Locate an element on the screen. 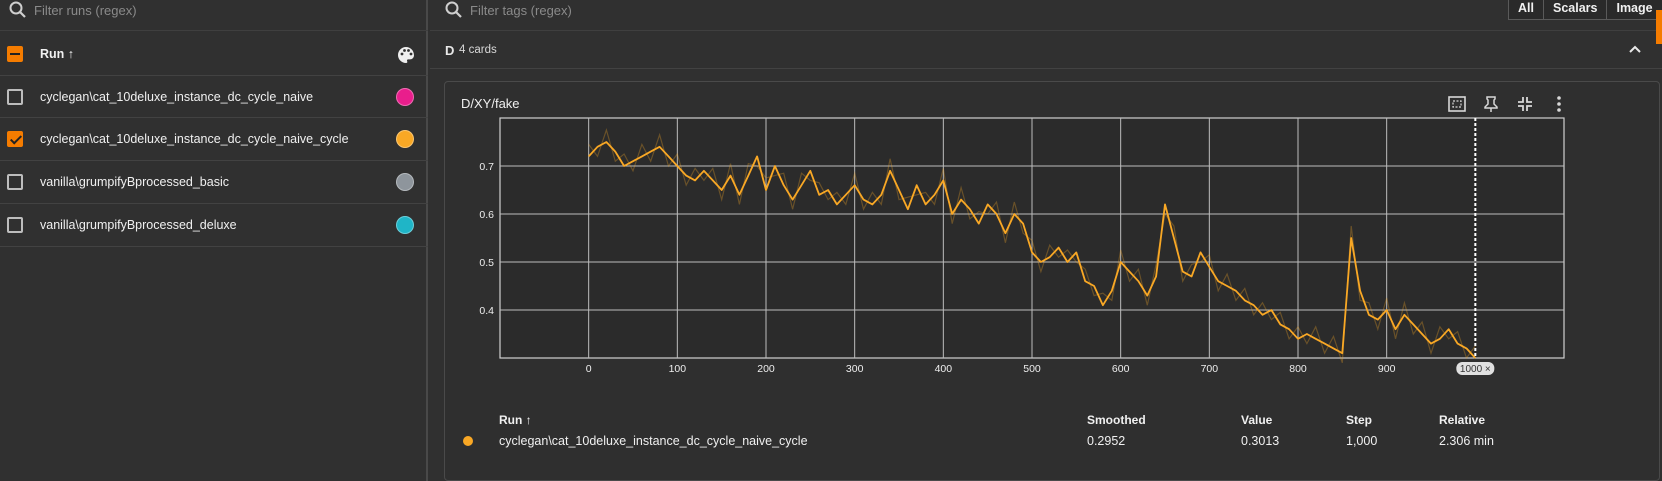 This screenshot has height=481, width=1662. table-cell-value: 0.3013 is located at coordinates (1260, 441).